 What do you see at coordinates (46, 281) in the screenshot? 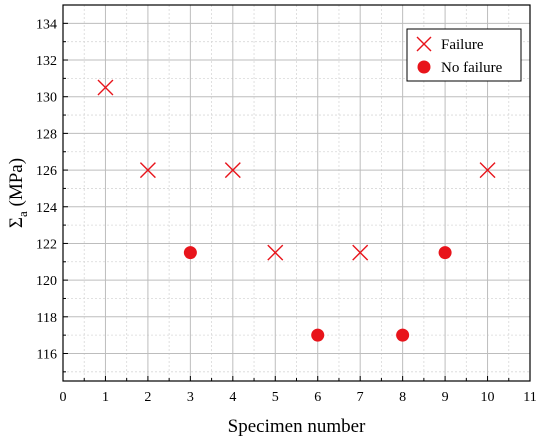
I see `y-tick-label: 120` at bounding box center [46, 281].